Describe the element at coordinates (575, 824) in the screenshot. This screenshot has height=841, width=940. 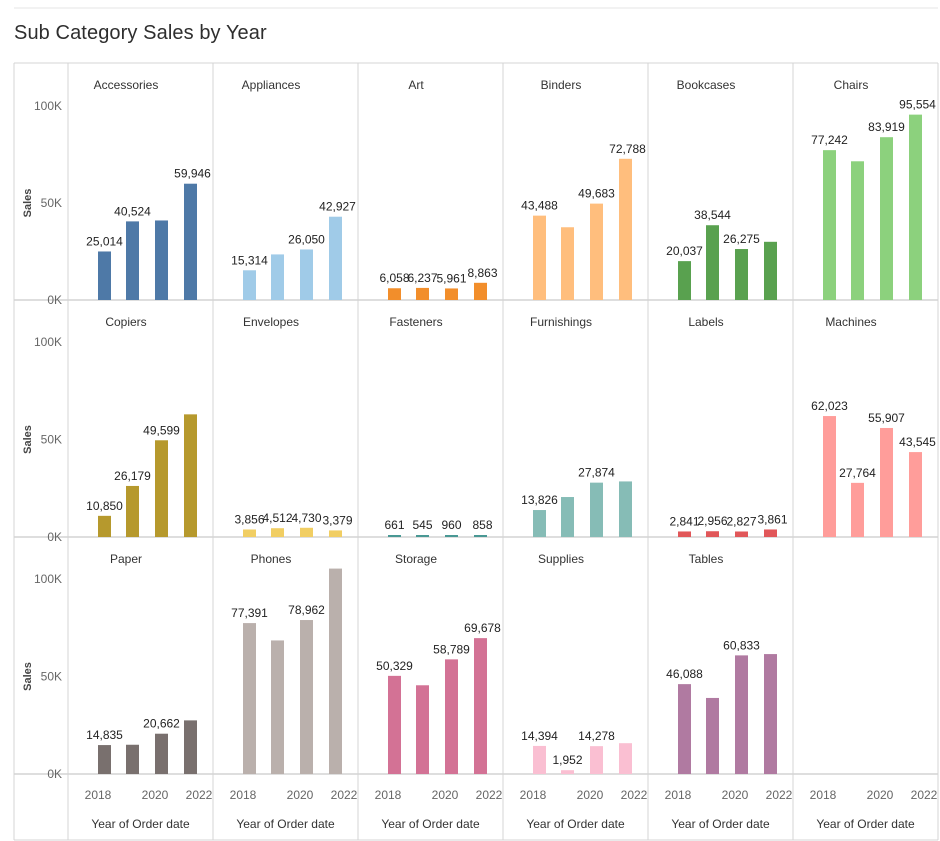
I see `x-axis-title-col-4: Year of Order date` at that location.